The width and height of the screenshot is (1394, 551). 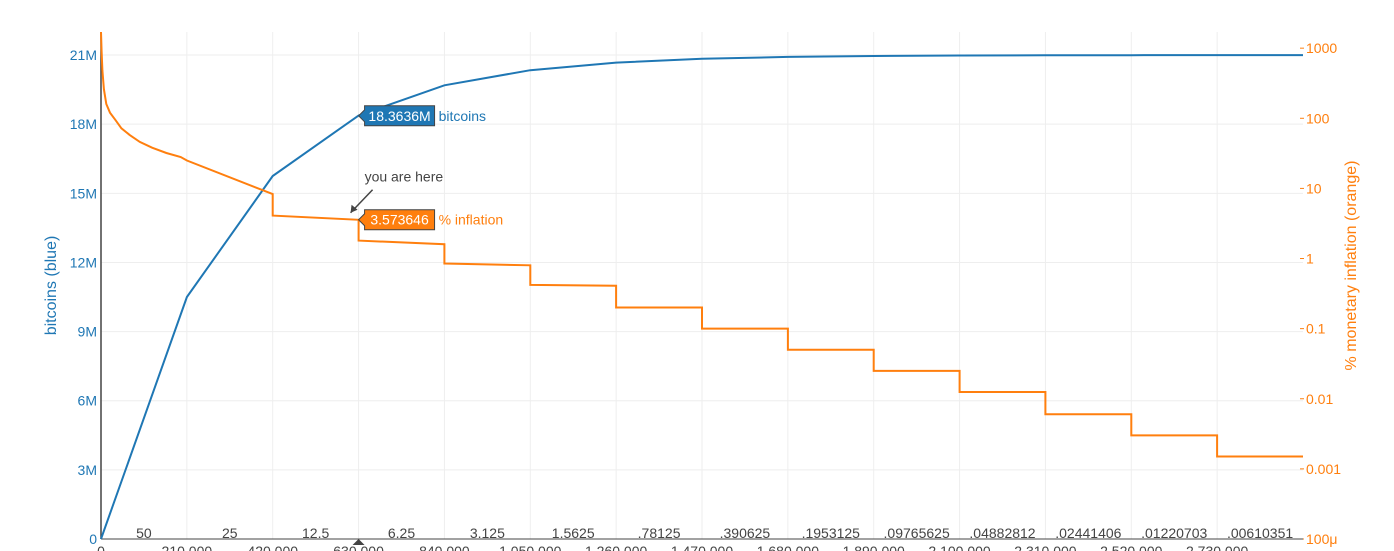 I want to click on y-left-tick-label: 3M, so click(x=87, y=470).